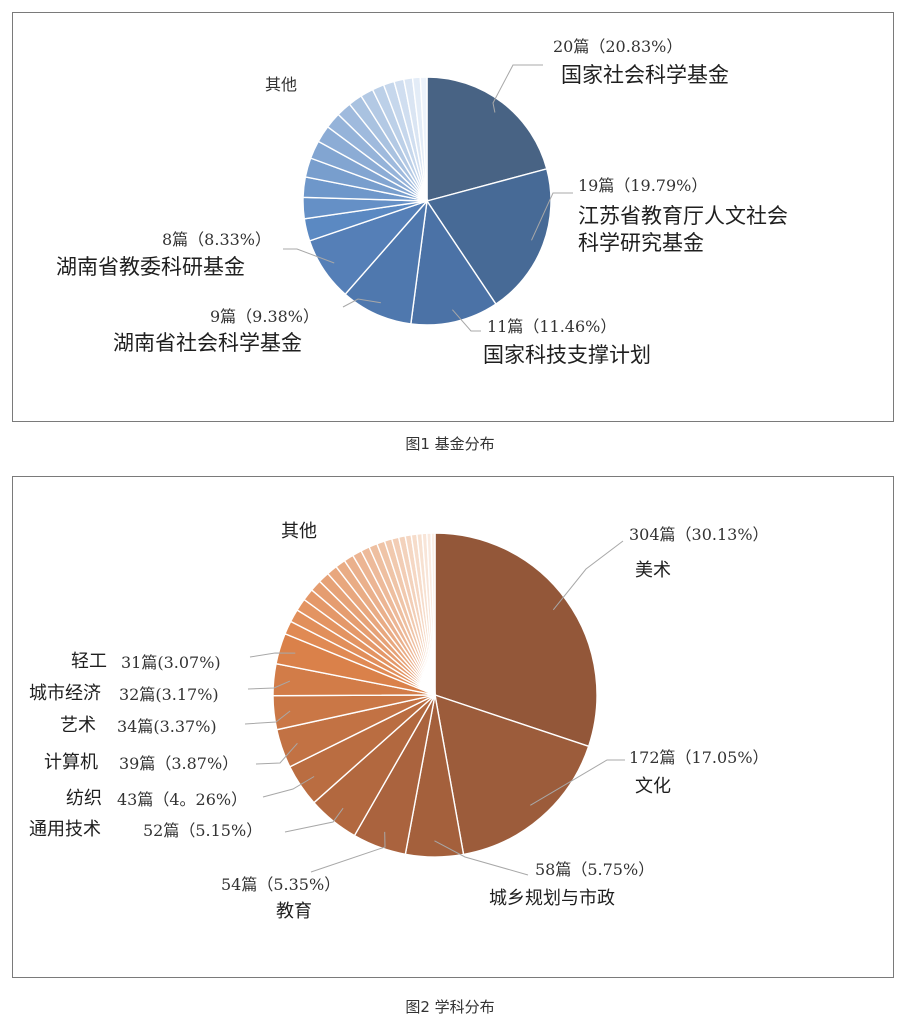 Image resolution: width=900 pixels, height=1022 pixels. What do you see at coordinates (84, 798) in the screenshot?
I see `slice-label-name: 纺织` at bounding box center [84, 798].